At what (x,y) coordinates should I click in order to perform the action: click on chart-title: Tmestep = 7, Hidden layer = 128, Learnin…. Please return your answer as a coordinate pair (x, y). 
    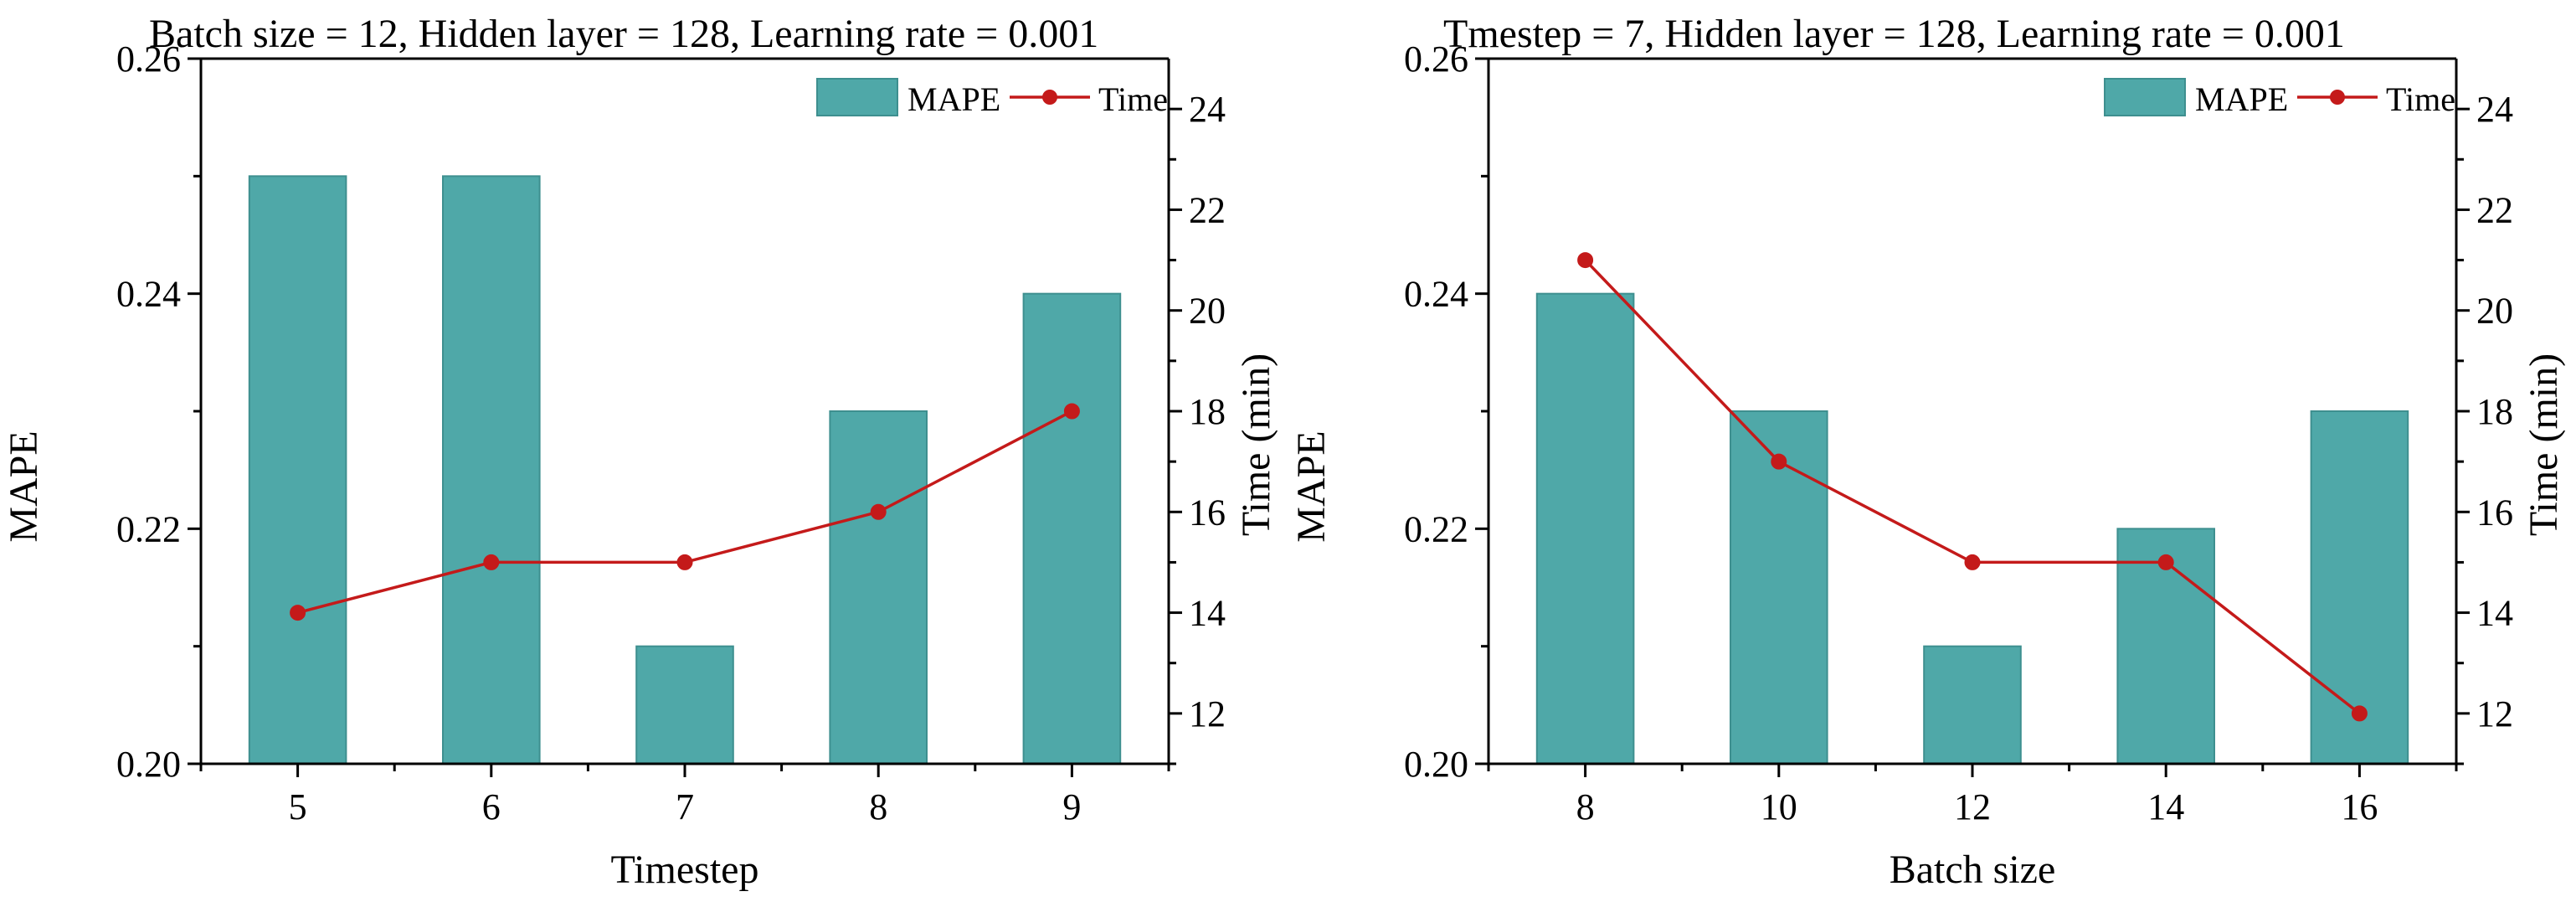
    Looking at the image, I should click on (1894, 34).